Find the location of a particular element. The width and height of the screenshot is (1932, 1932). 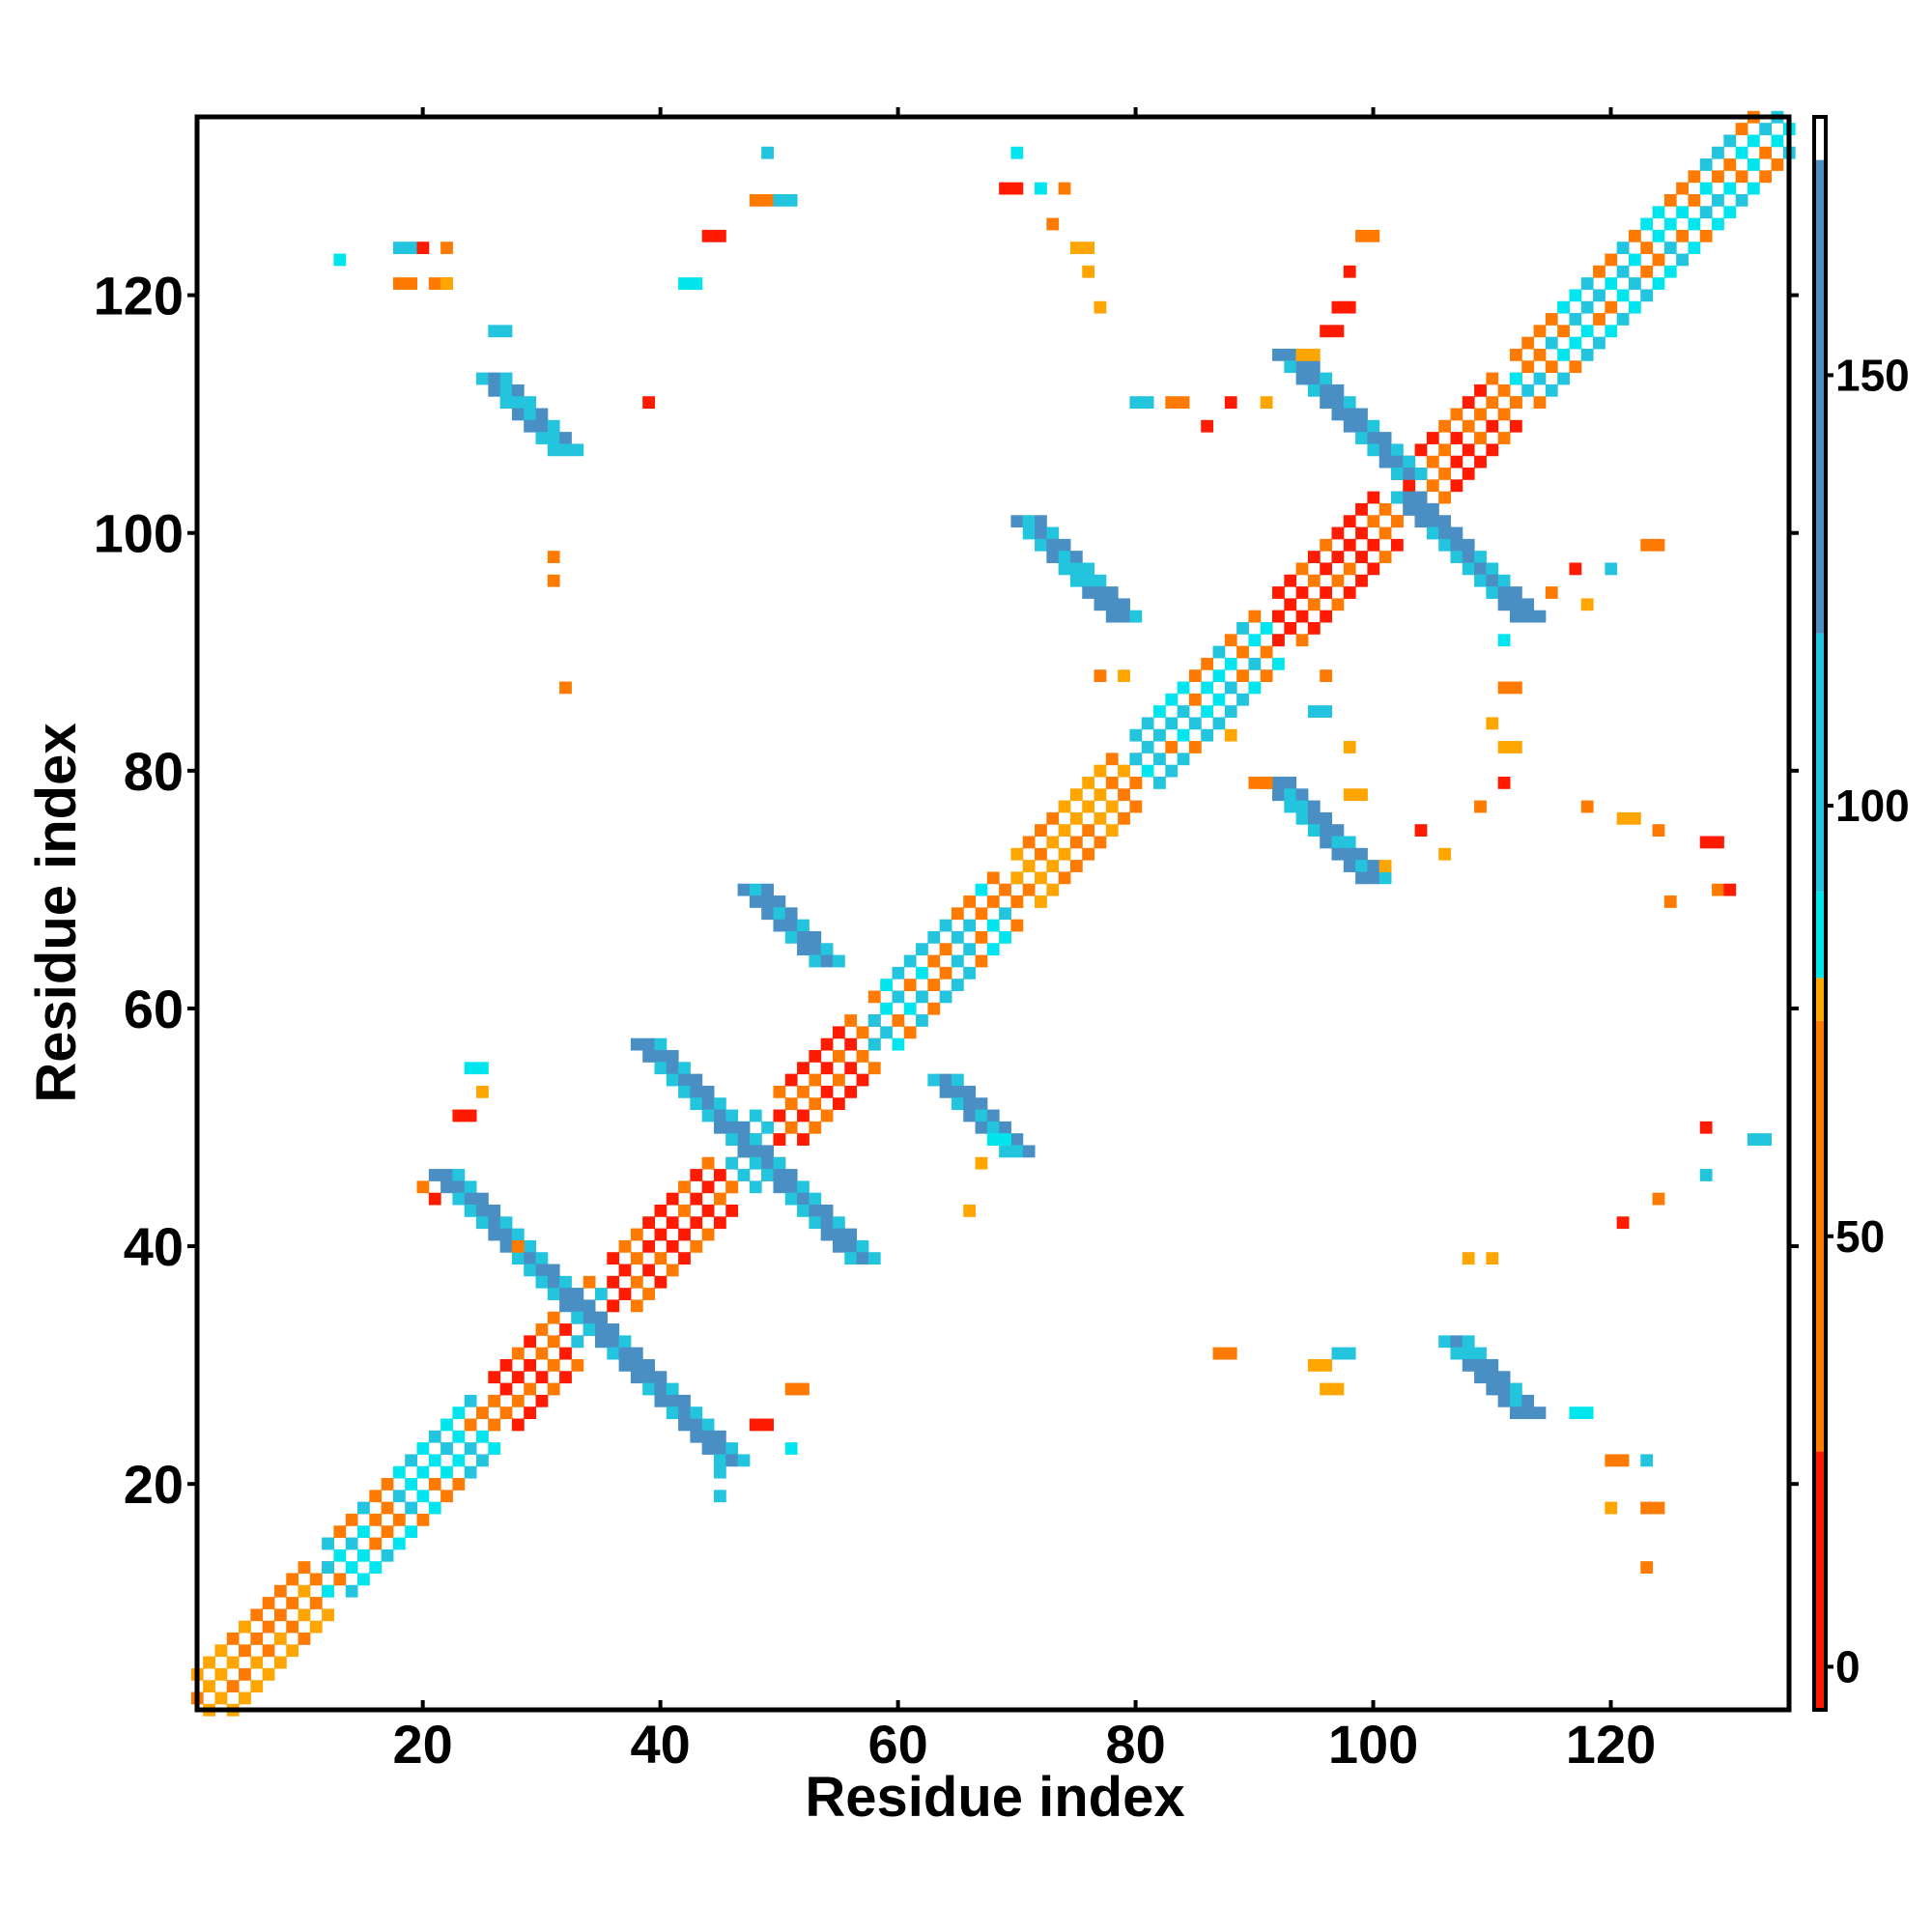

colorbar: 0 50 100 150 is located at coordinates (1861, 913).